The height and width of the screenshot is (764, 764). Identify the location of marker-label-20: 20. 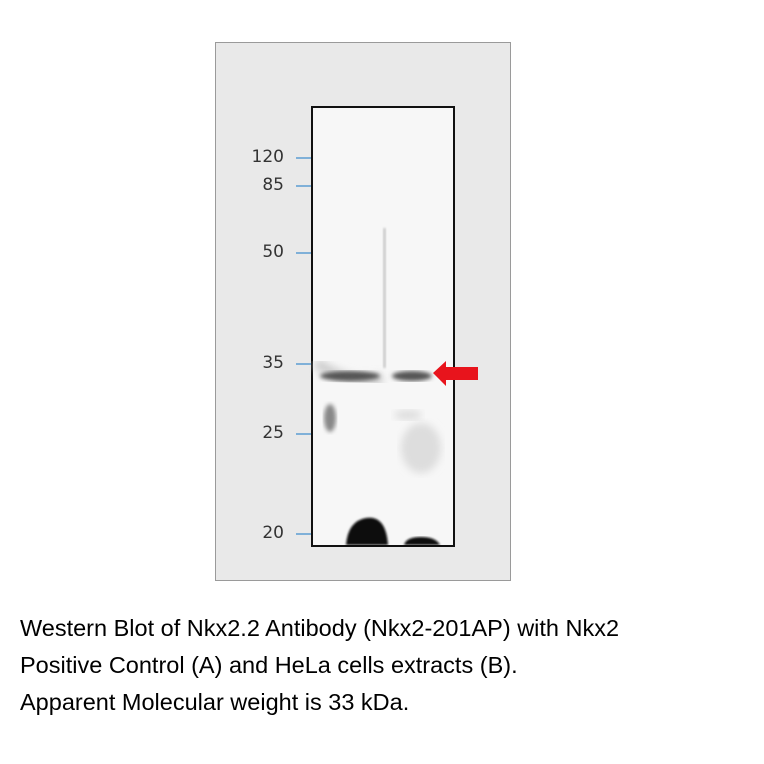
(273, 533).